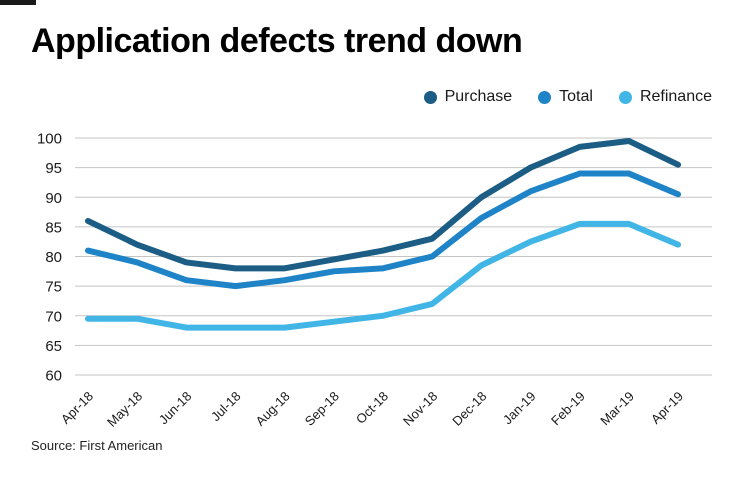 The width and height of the screenshot is (740, 482). I want to click on y-axis-label: 80, so click(53, 257).